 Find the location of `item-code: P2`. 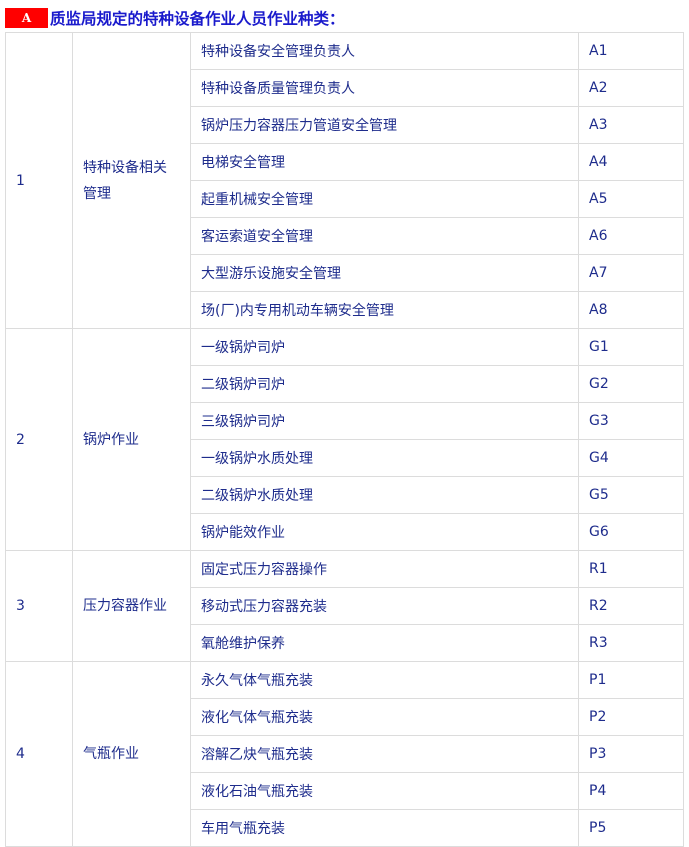

item-code: P2 is located at coordinates (631, 717).